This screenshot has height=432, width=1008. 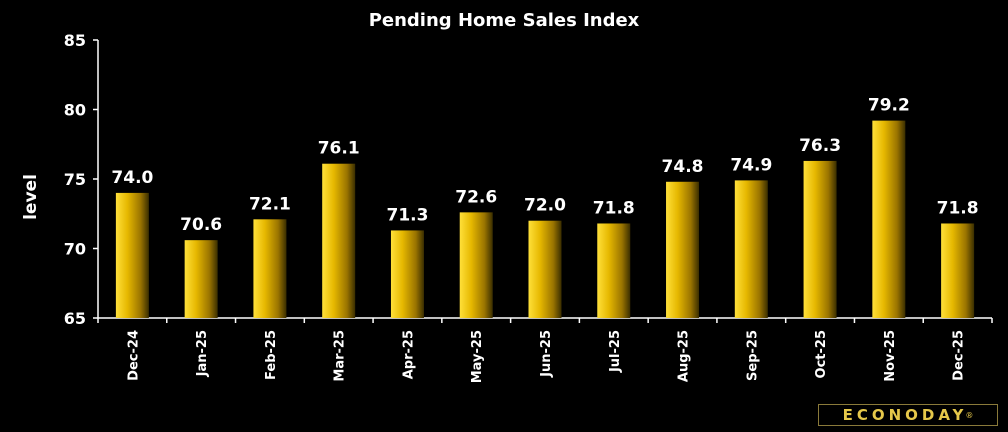 I want to click on y-tick-label: 80, so click(x=75, y=110).